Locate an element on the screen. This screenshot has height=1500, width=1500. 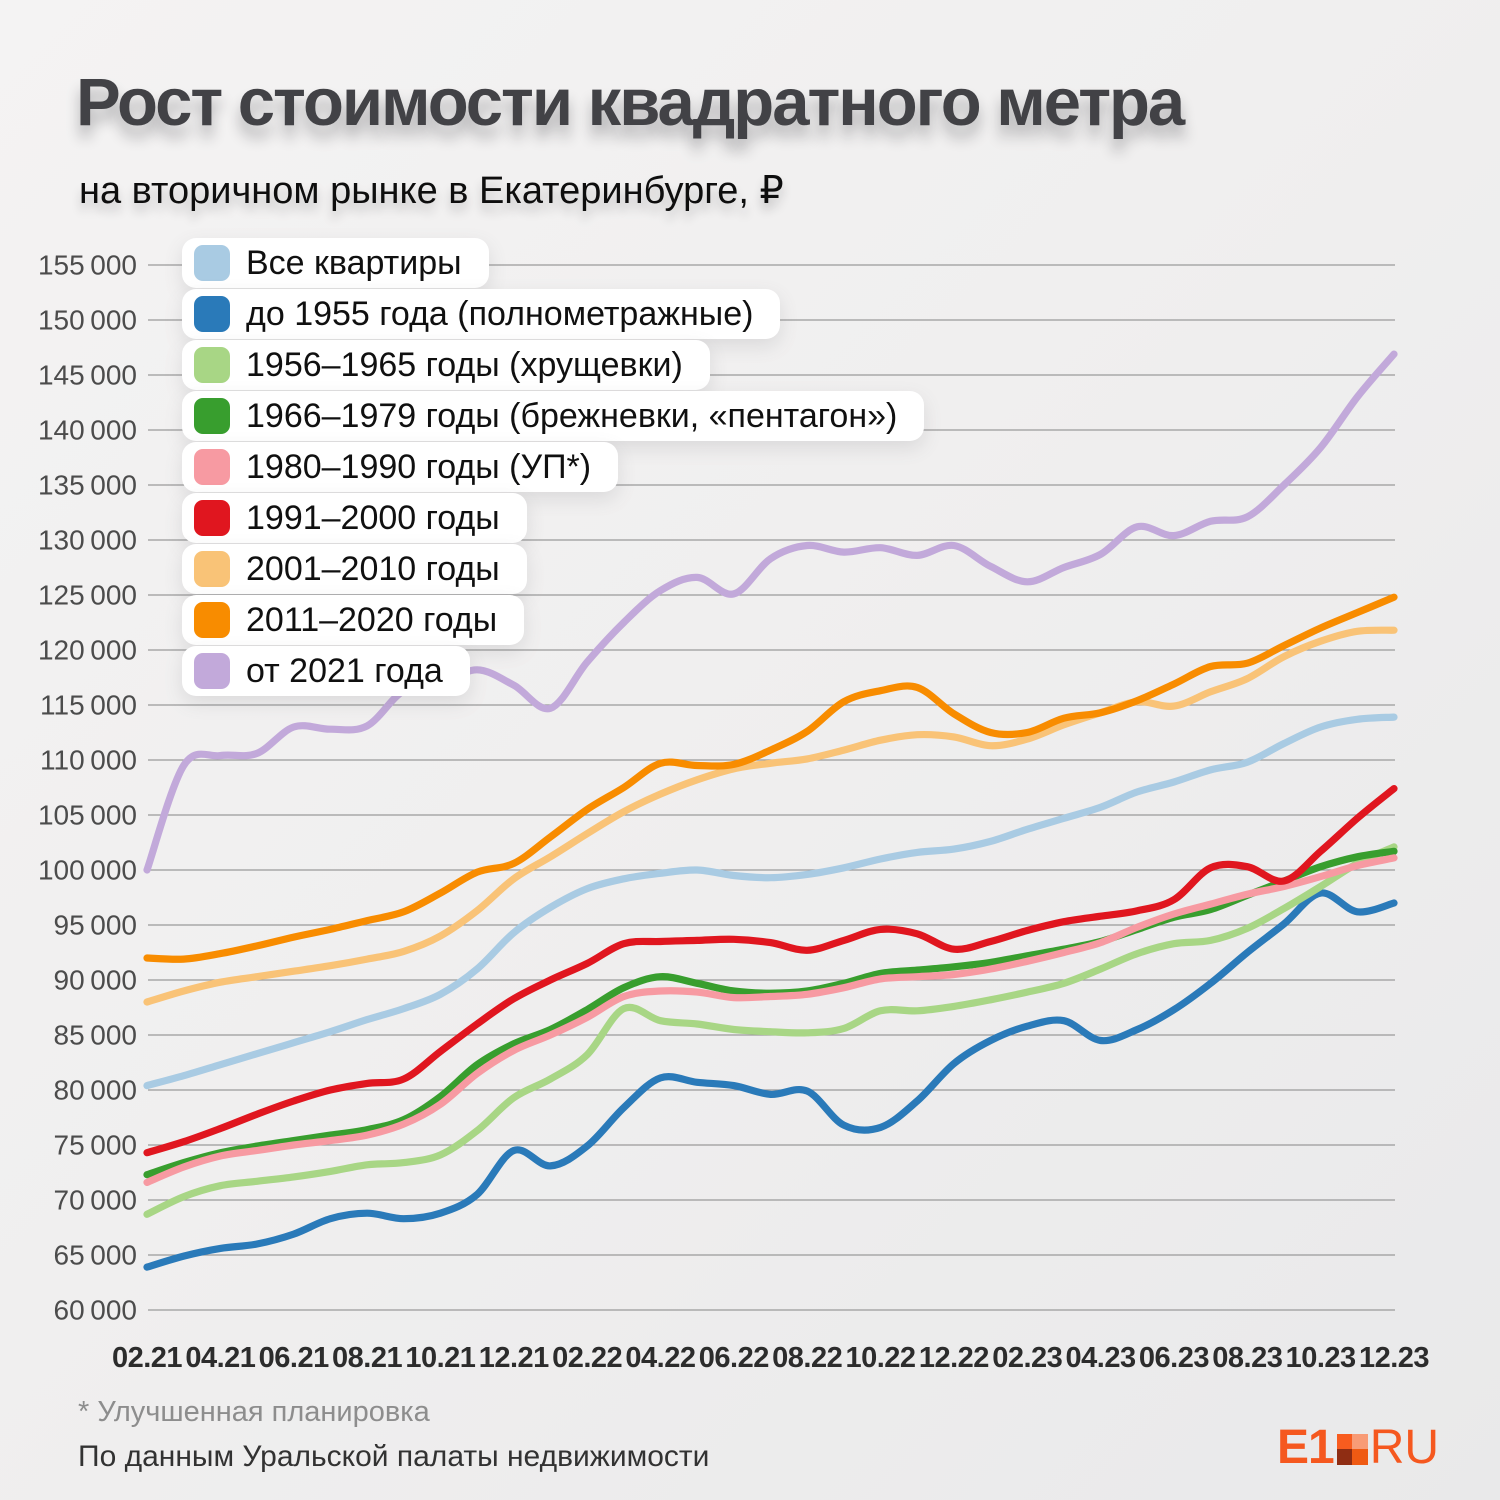
y-axis-label: 130 000 is located at coordinates (87, 540).